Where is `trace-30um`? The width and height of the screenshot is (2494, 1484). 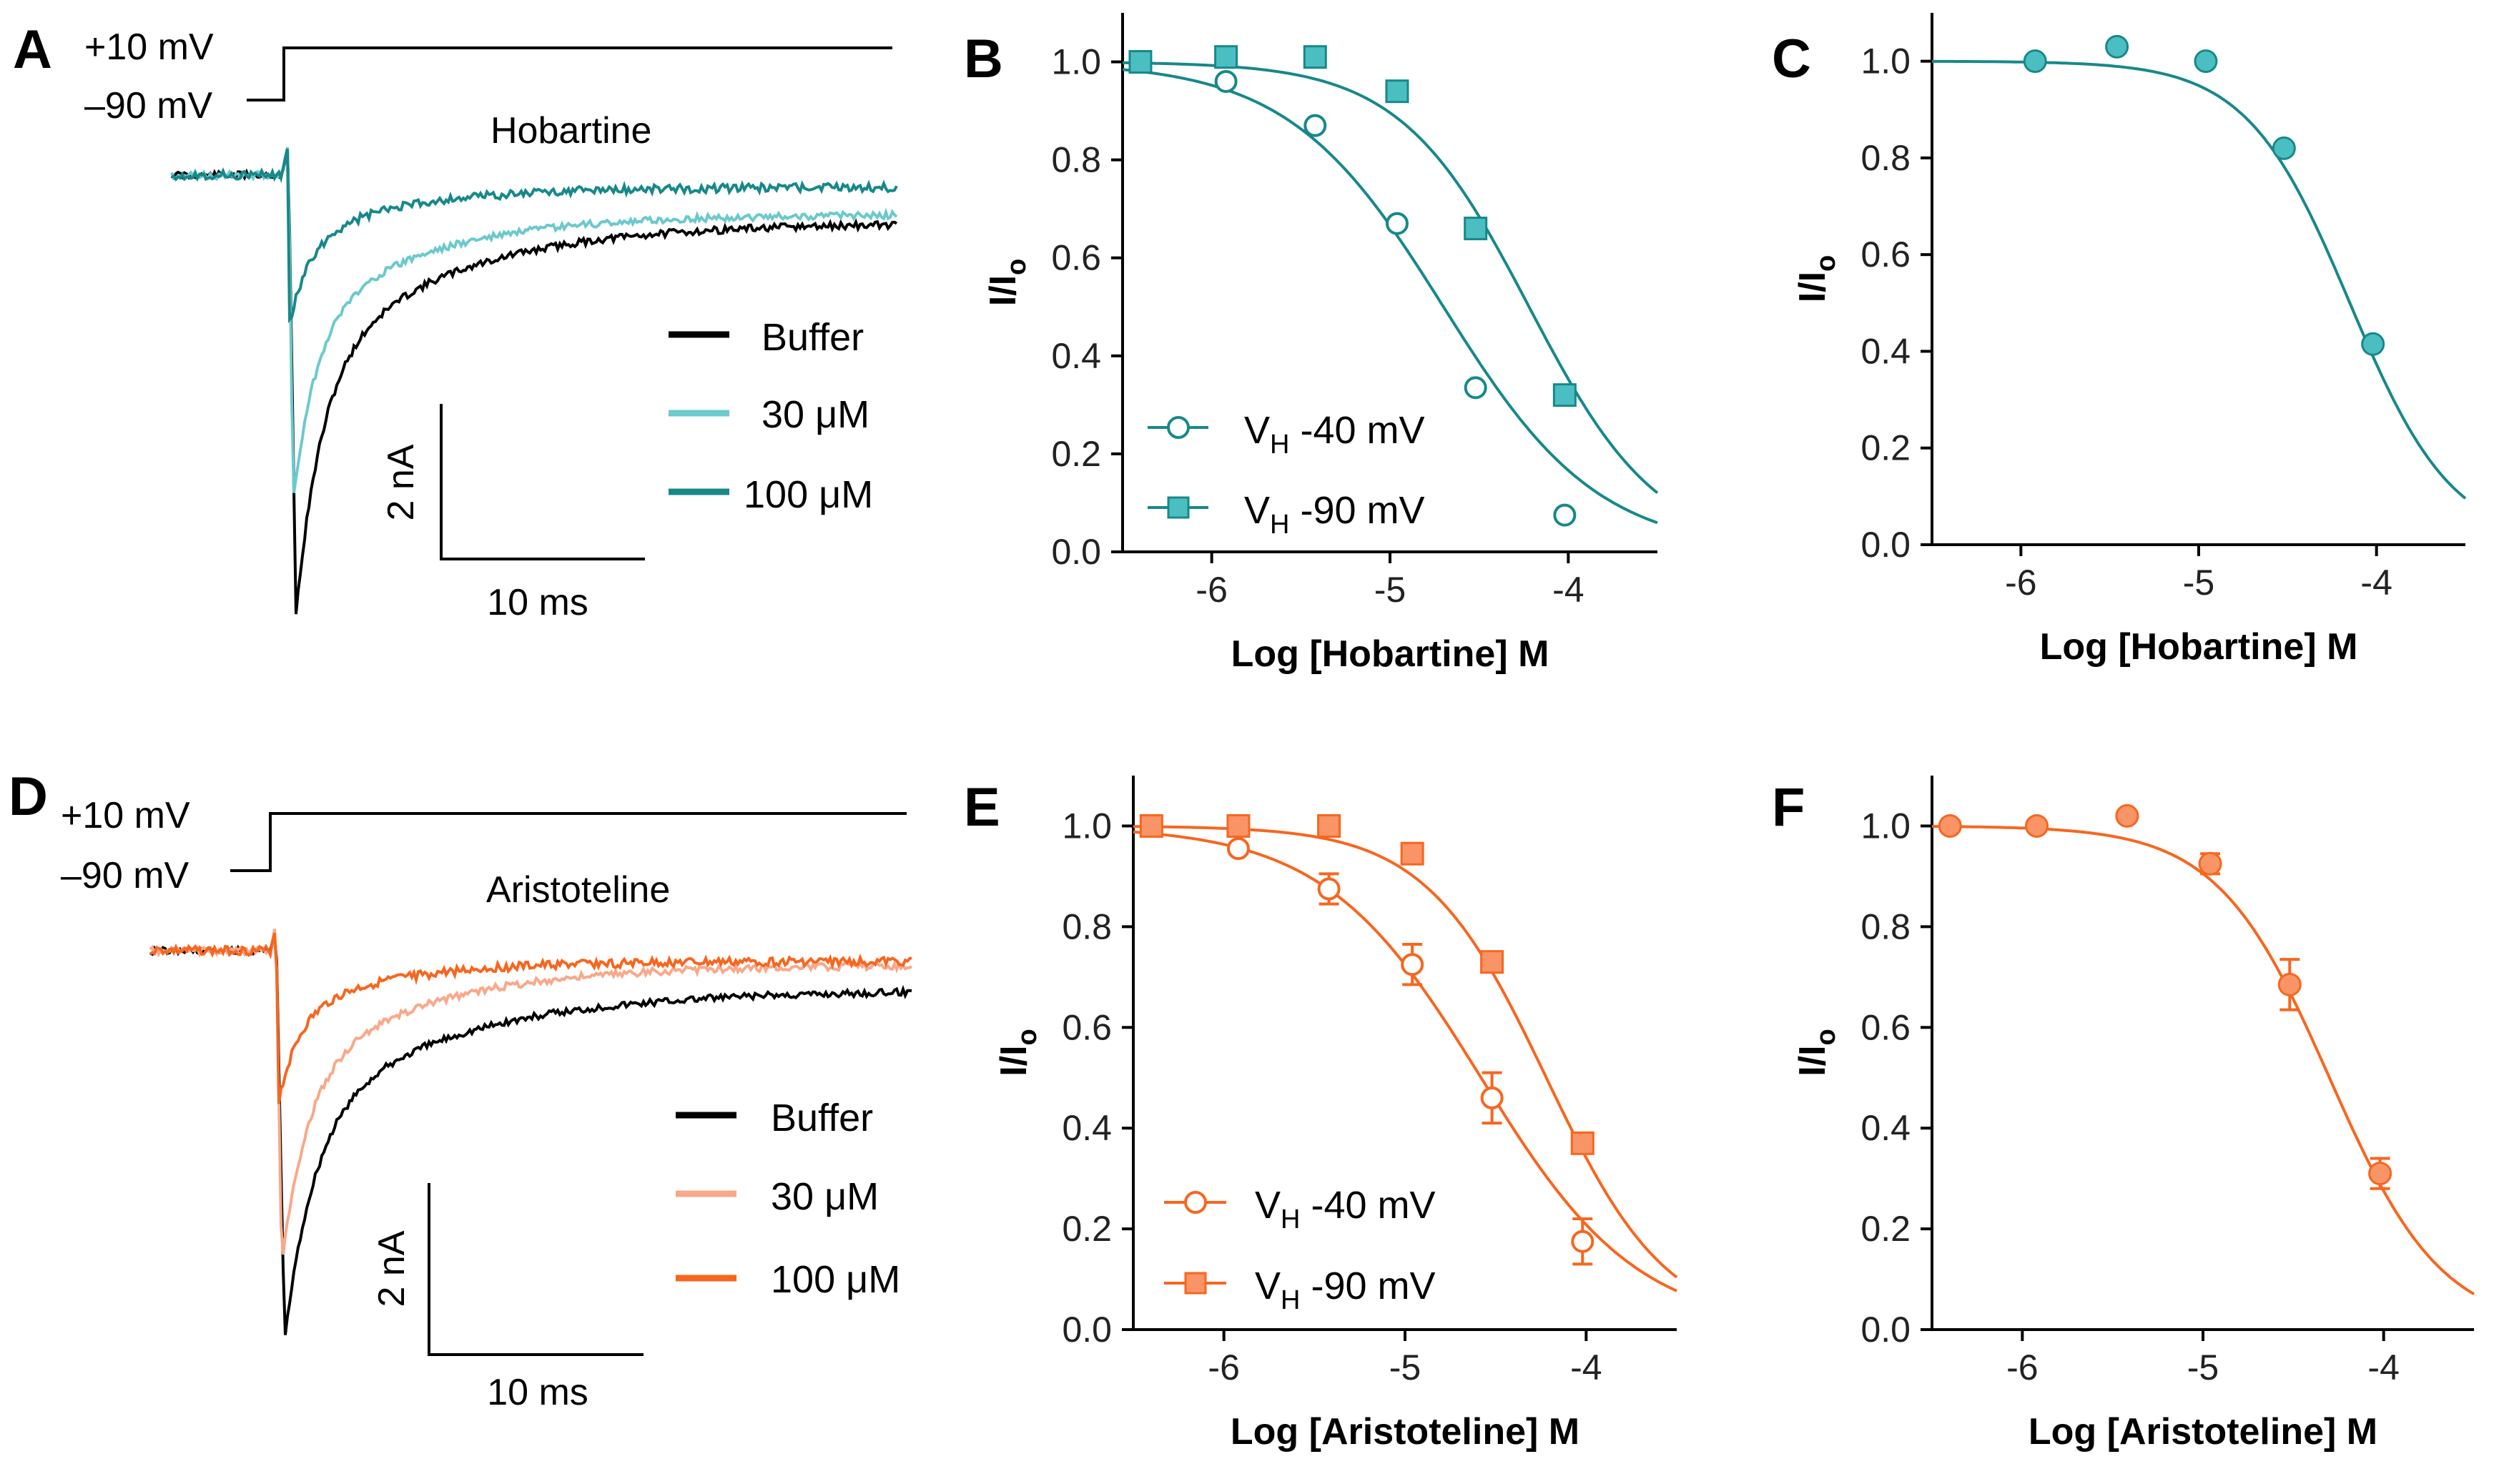 trace-30um is located at coordinates (534, 320).